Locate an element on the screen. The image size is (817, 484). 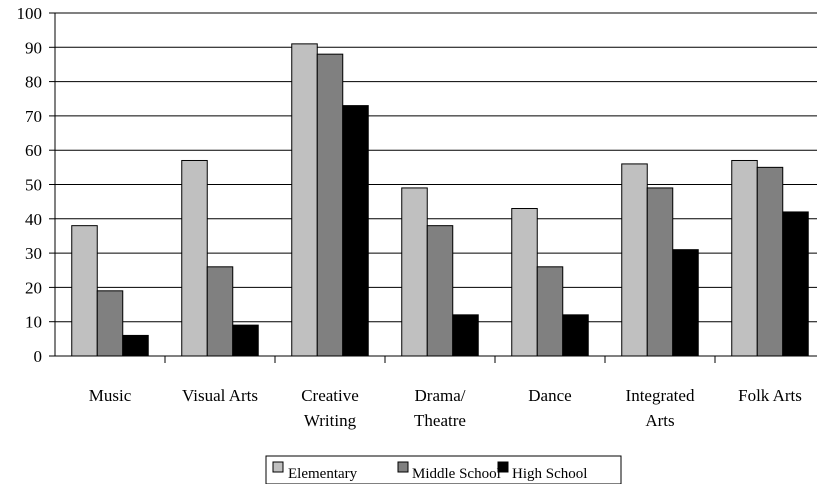
legend-label: Middle School is located at coordinates (456, 474).